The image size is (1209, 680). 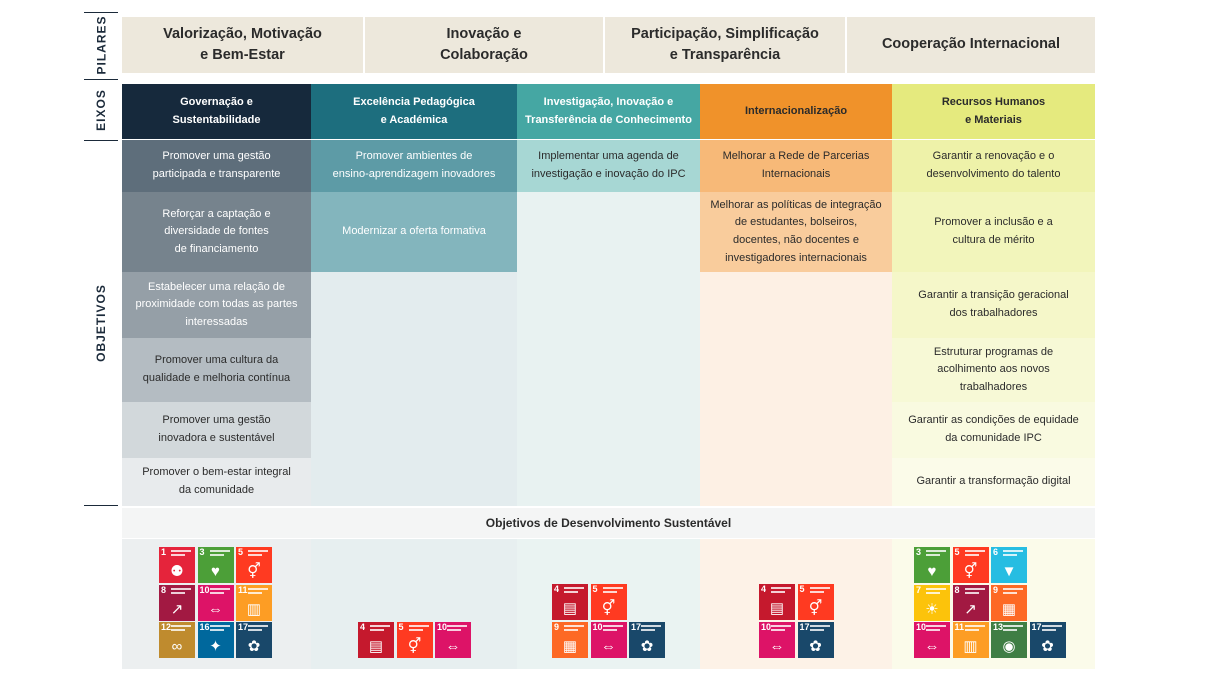 I want to click on sdg-12-tile: 12 ∞, so click(x=177, y=640).